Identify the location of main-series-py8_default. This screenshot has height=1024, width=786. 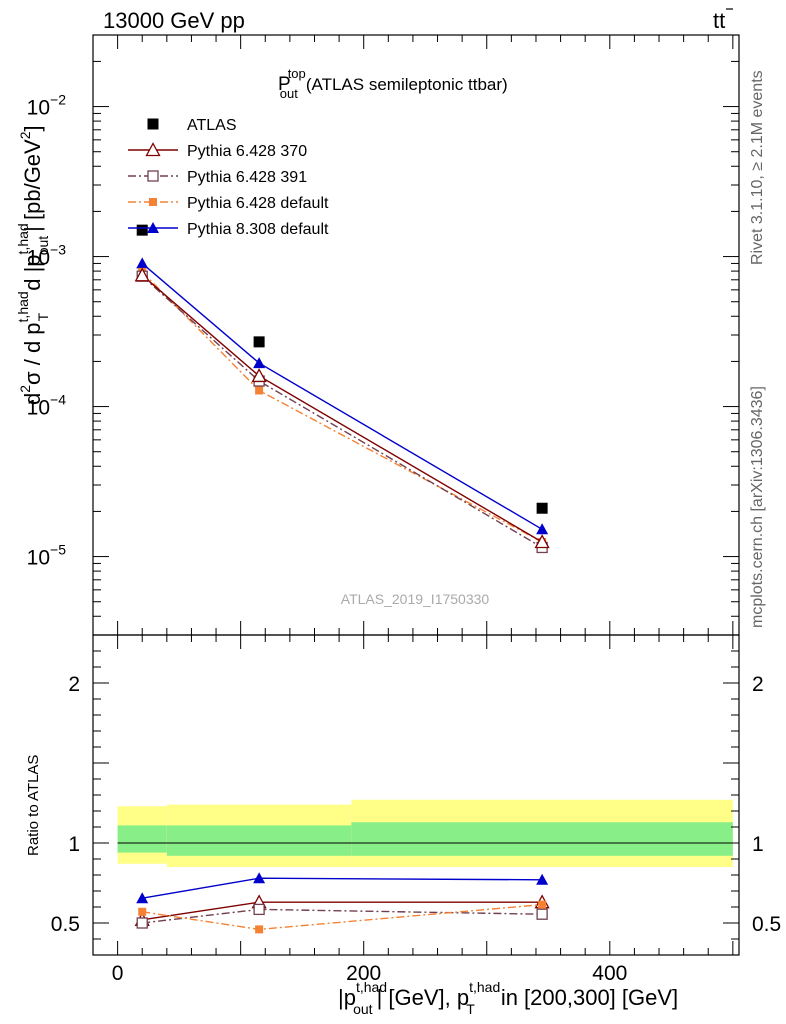
(342, 396).